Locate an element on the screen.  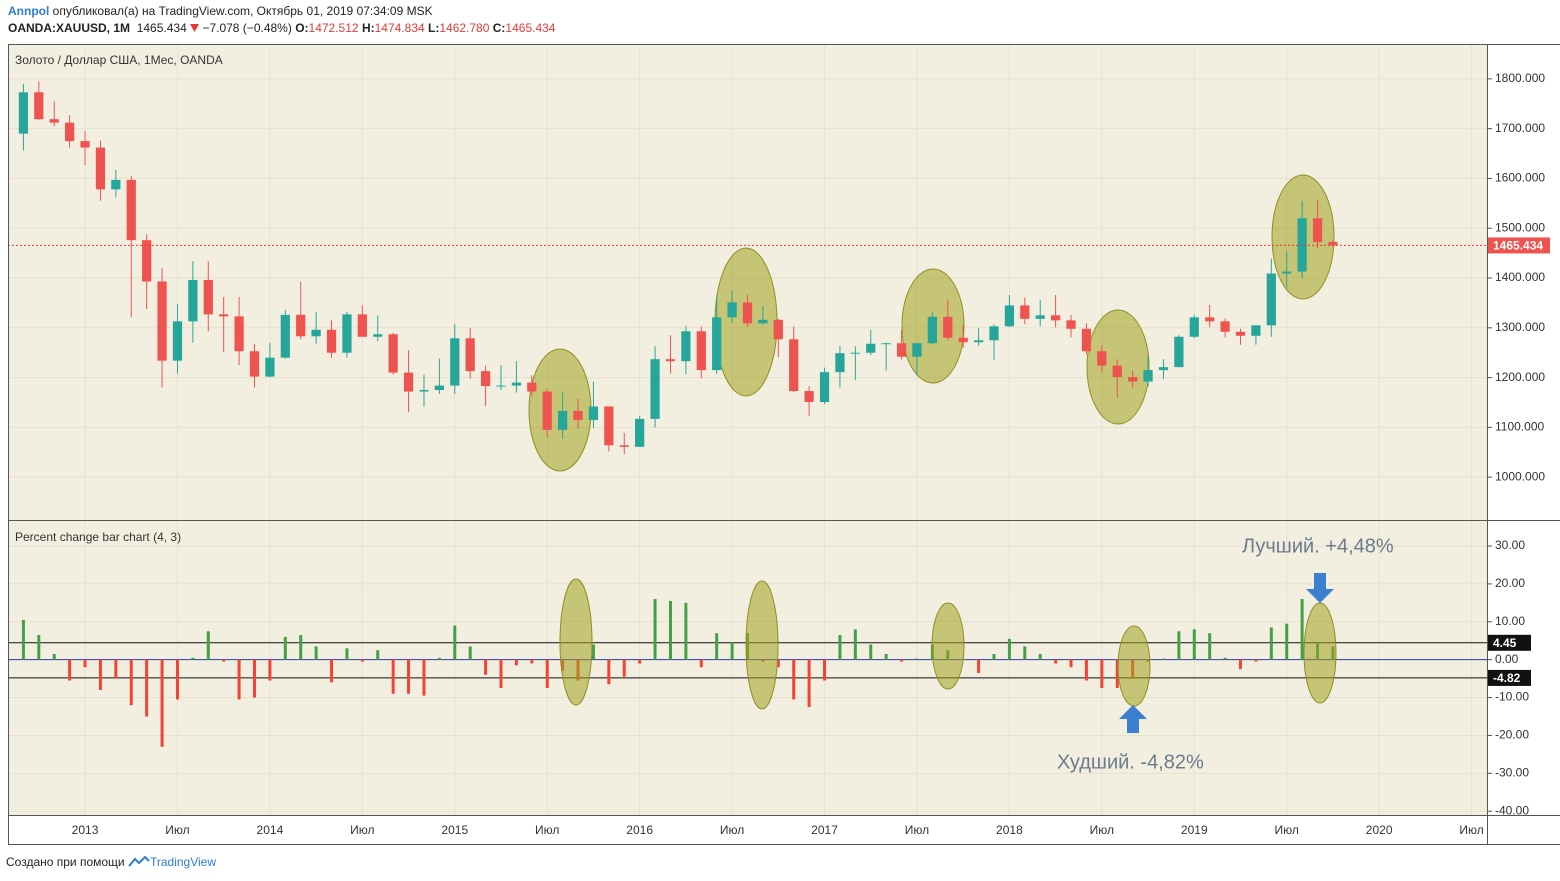
y-tick-label: 1300.000 is located at coordinates (1520, 327).